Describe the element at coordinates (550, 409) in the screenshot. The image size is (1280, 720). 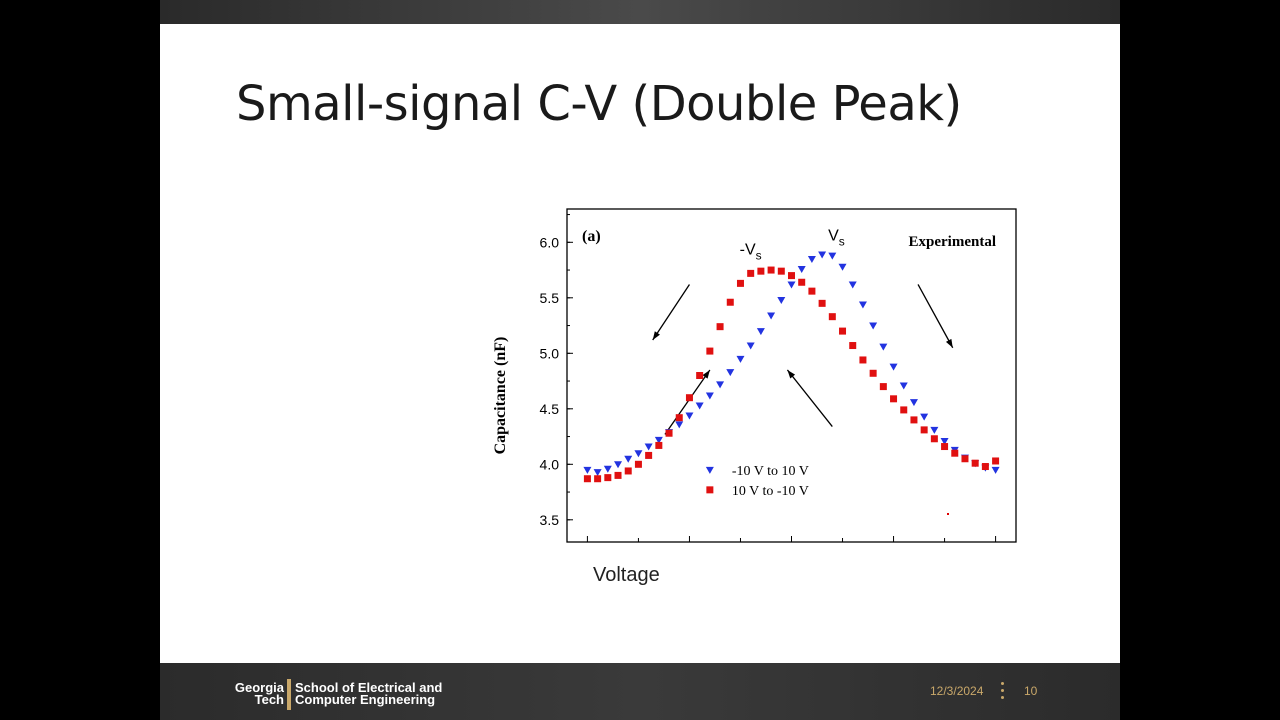
I see `y-tick-label: 4.5` at that location.